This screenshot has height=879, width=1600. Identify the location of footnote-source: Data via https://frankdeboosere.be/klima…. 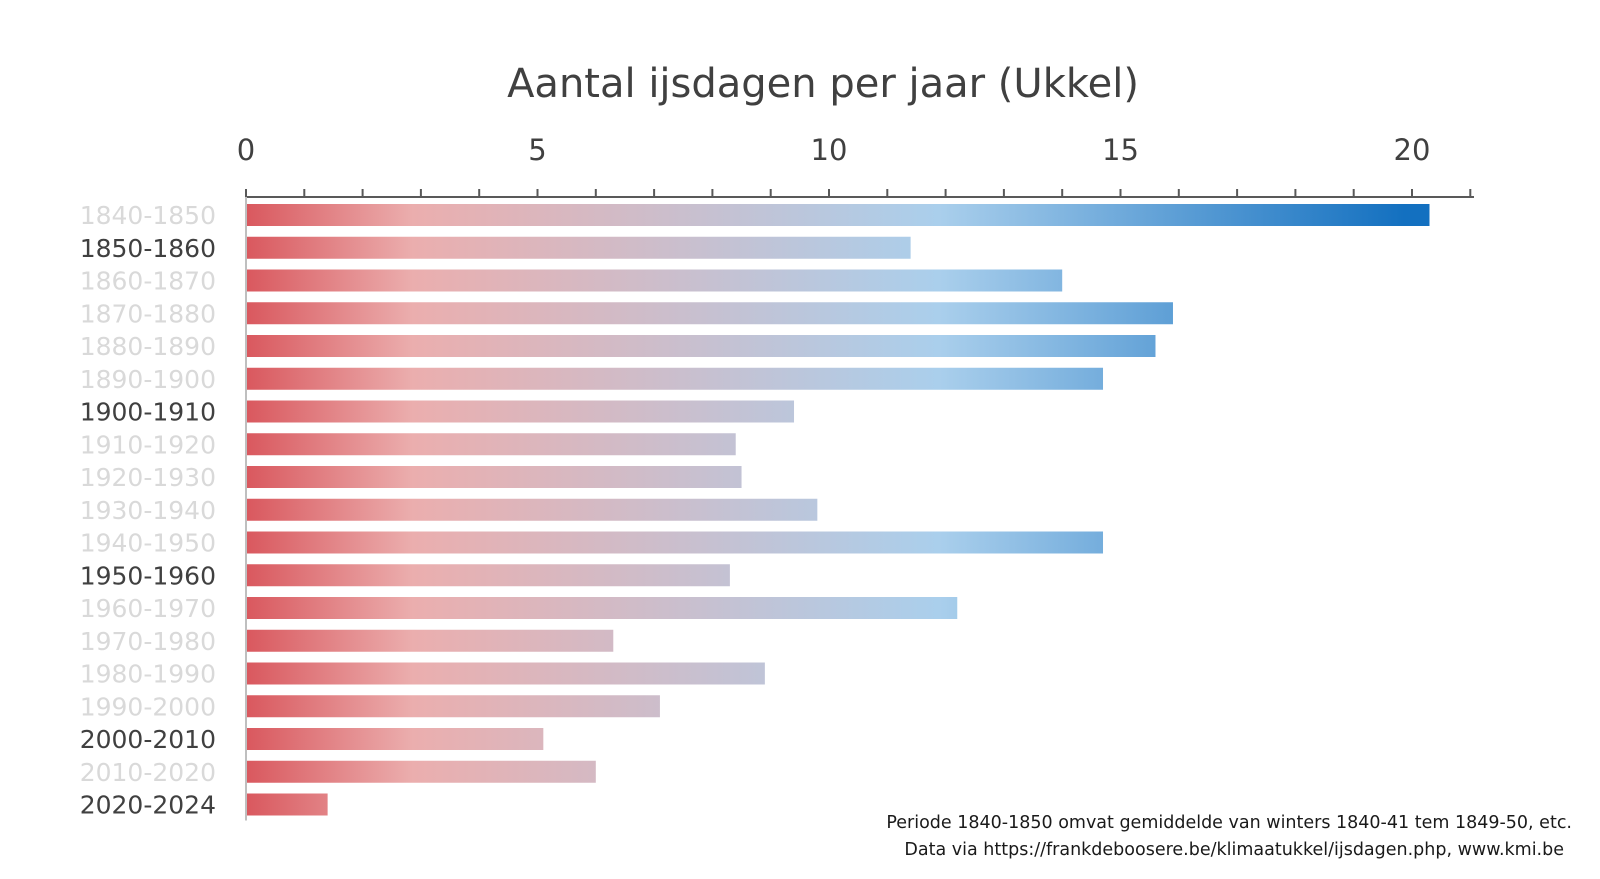
(1234, 850).